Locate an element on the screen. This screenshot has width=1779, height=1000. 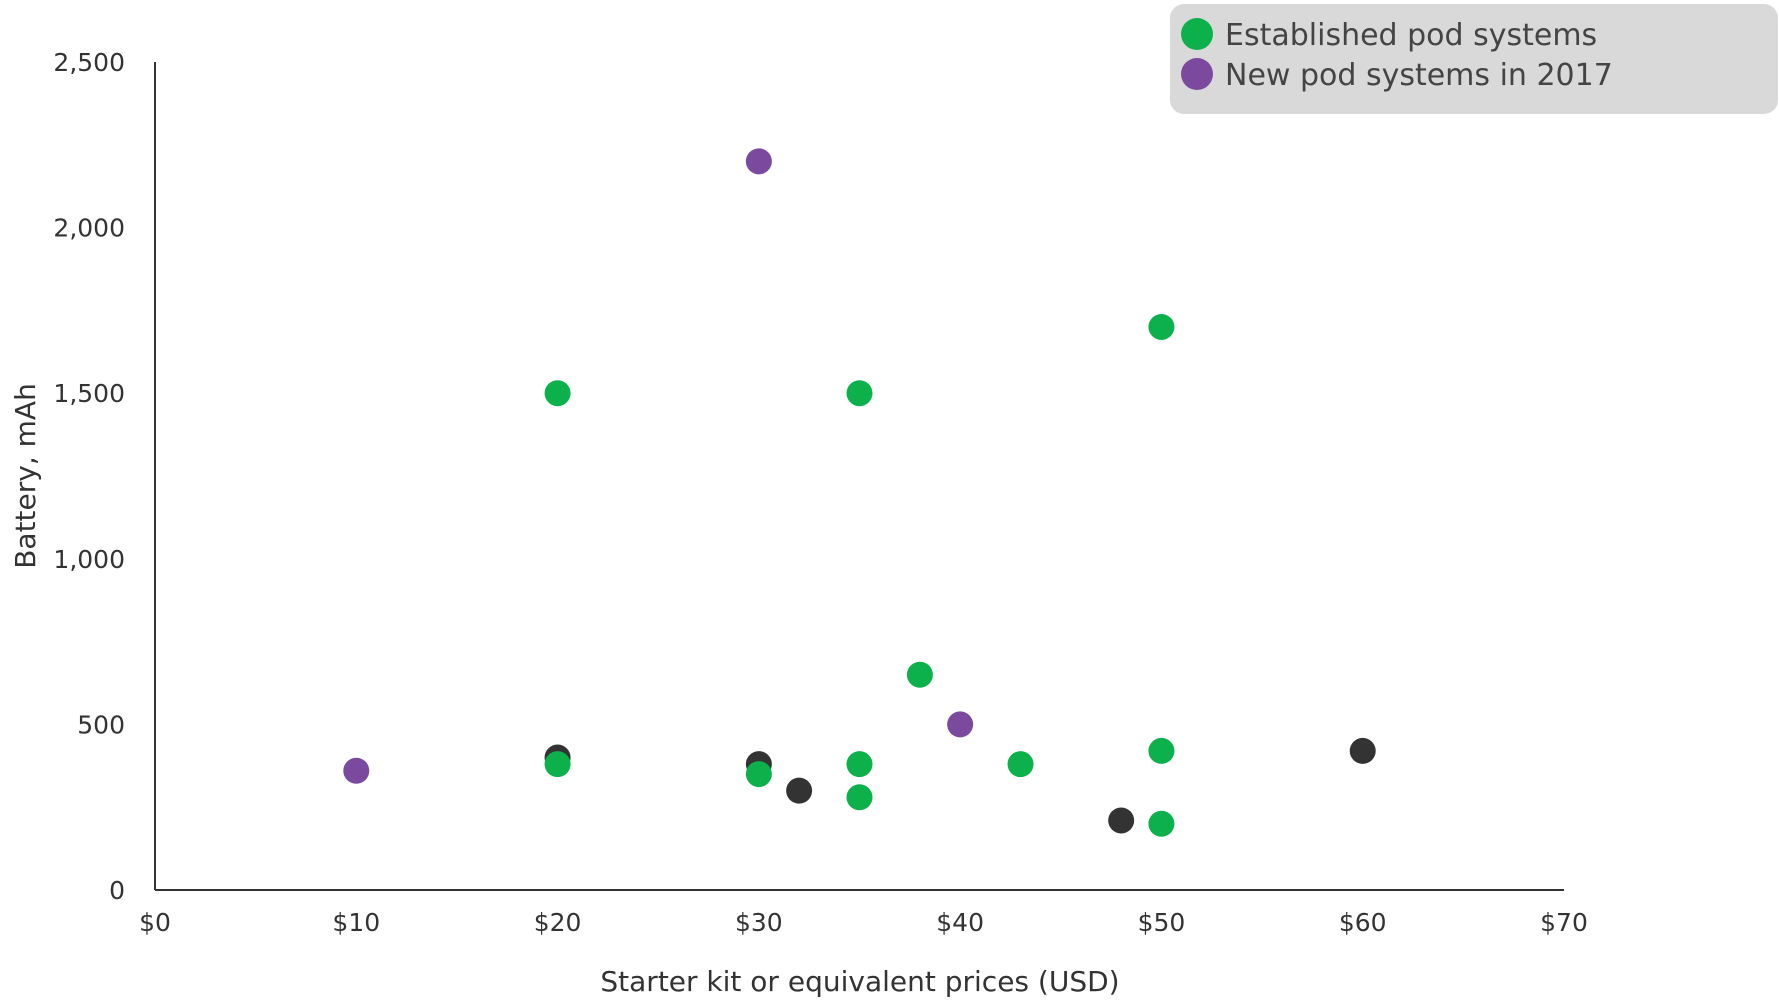
y-tick-label: 1,000 is located at coordinates (89, 559).